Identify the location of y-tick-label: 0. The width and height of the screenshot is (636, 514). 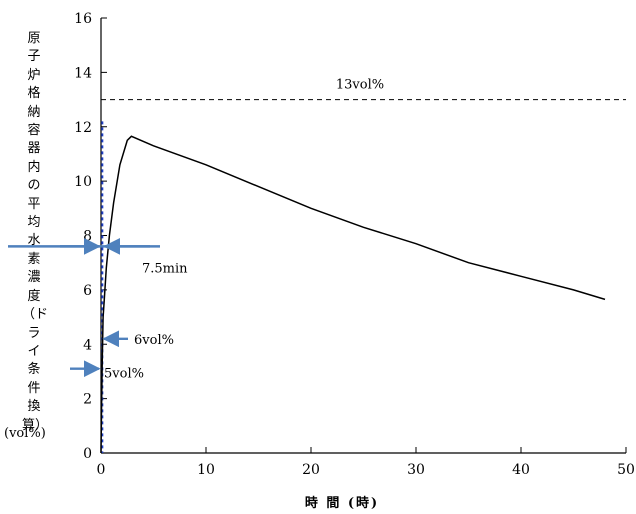
(87, 454).